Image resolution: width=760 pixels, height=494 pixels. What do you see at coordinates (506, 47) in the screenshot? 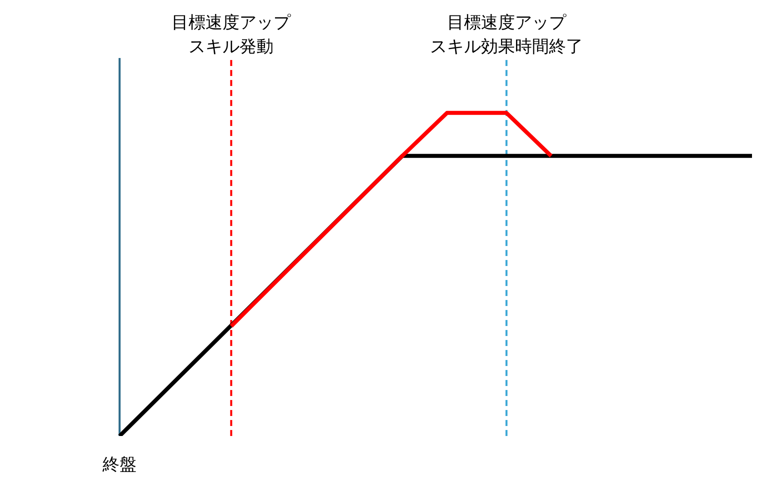
I see `text: スキル効果時間終了` at bounding box center [506, 47].